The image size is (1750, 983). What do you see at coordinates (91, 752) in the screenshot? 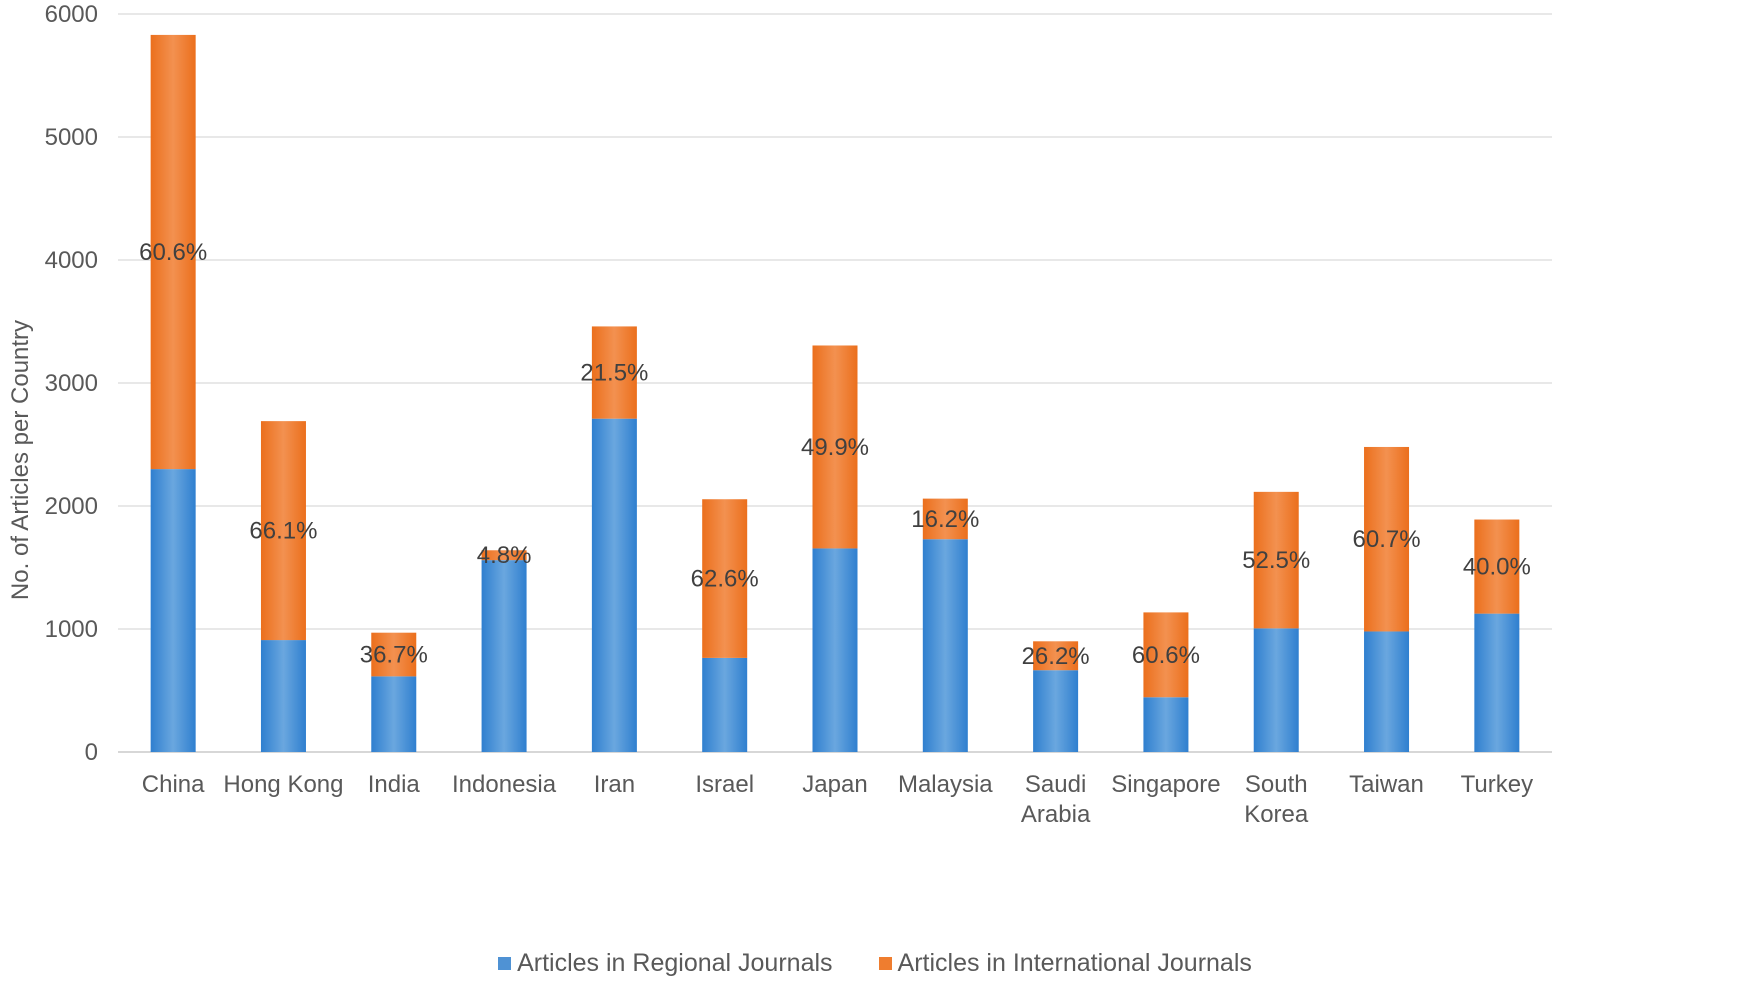
I see `y-tick-label: 0` at bounding box center [91, 752].